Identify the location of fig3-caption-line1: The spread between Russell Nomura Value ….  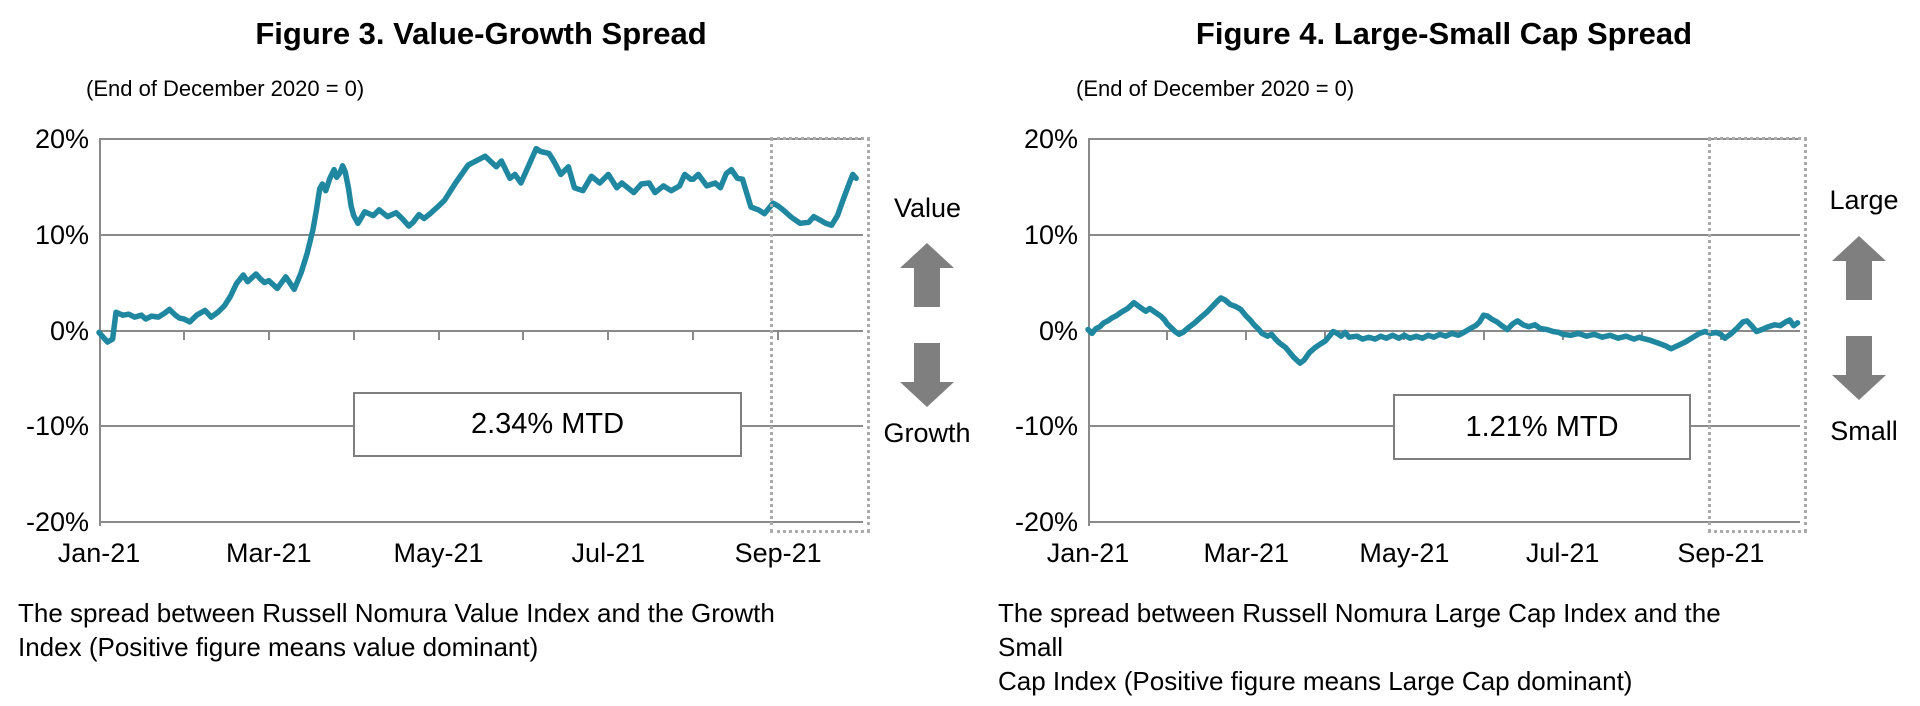
(396, 613).